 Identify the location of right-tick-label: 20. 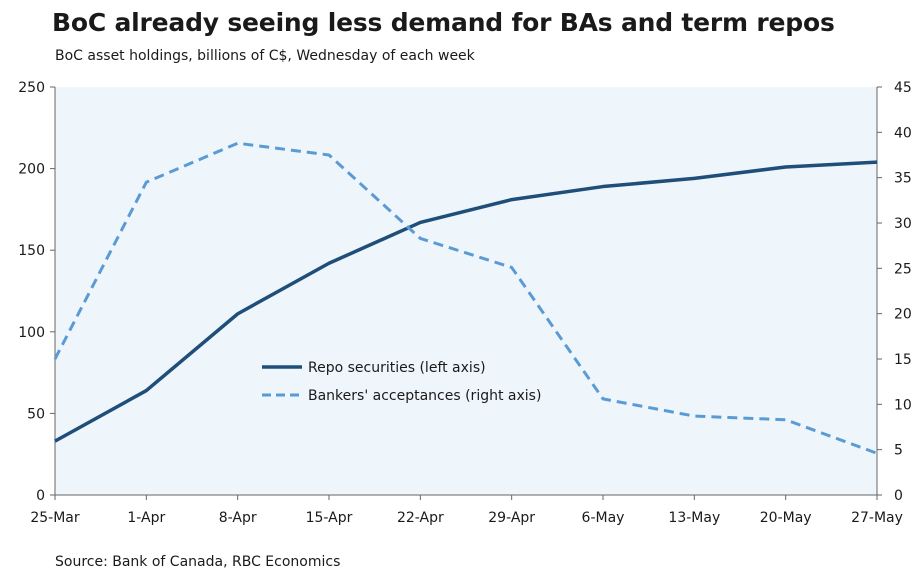
(903, 315).